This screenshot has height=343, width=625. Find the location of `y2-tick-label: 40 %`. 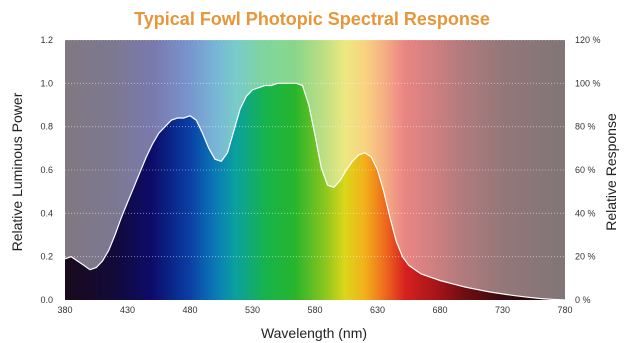

y2-tick-label: 40 % is located at coordinates (585, 213).